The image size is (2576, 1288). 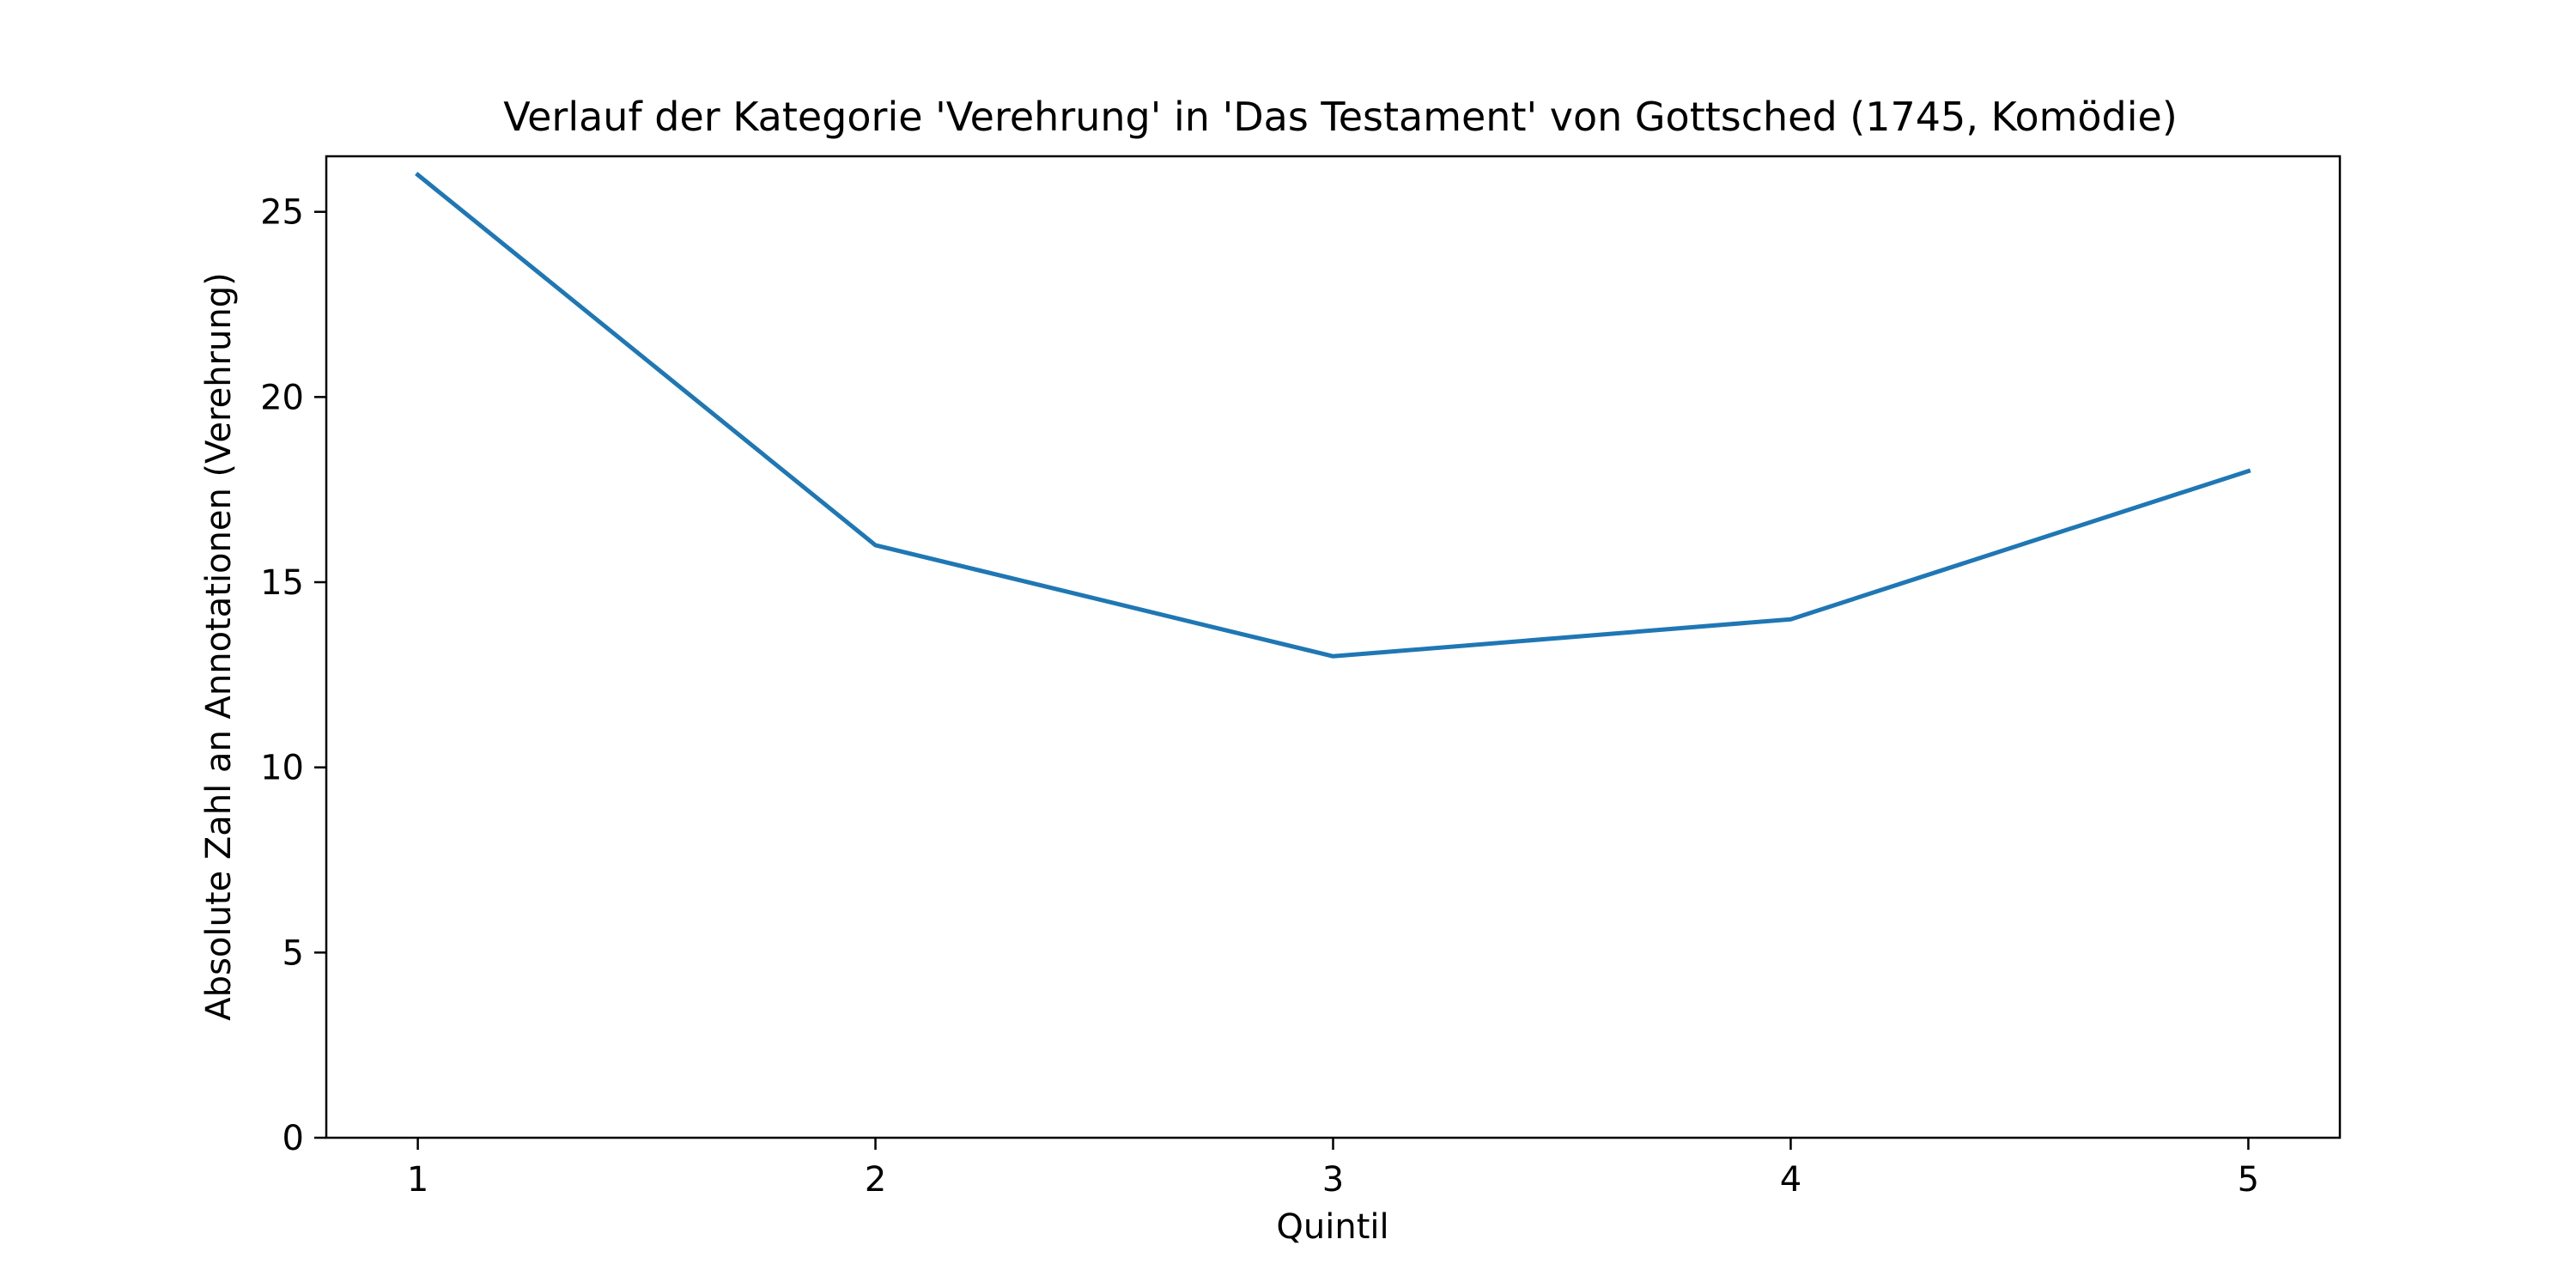 What do you see at coordinates (282, 398) in the screenshot?
I see `y-tick-label: 20` at bounding box center [282, 398].